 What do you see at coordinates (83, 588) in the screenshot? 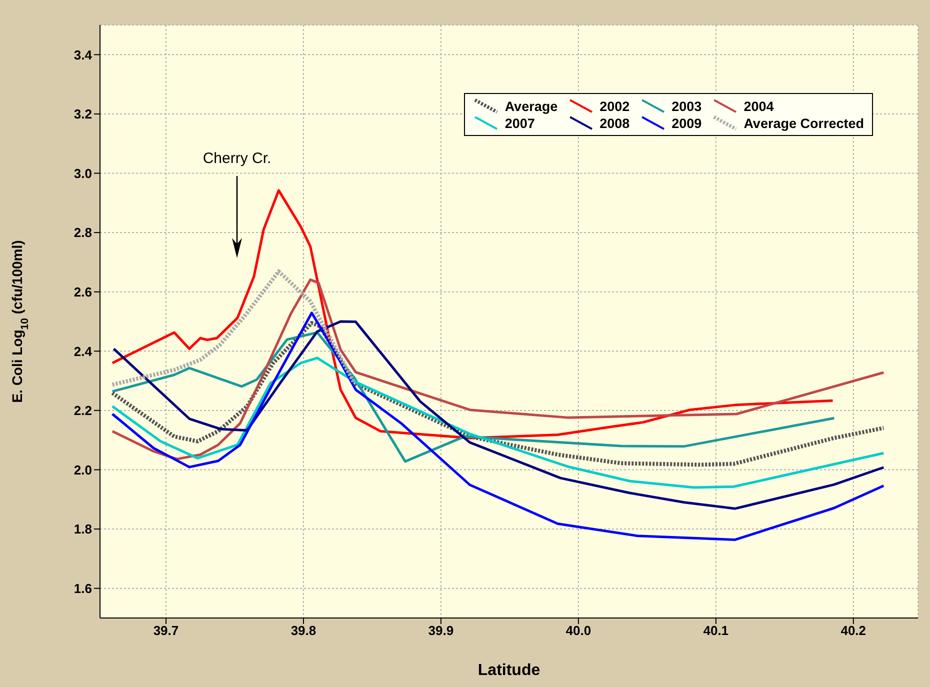
I see `y-tick-label: 1.6` at bounding box center [83, 588].